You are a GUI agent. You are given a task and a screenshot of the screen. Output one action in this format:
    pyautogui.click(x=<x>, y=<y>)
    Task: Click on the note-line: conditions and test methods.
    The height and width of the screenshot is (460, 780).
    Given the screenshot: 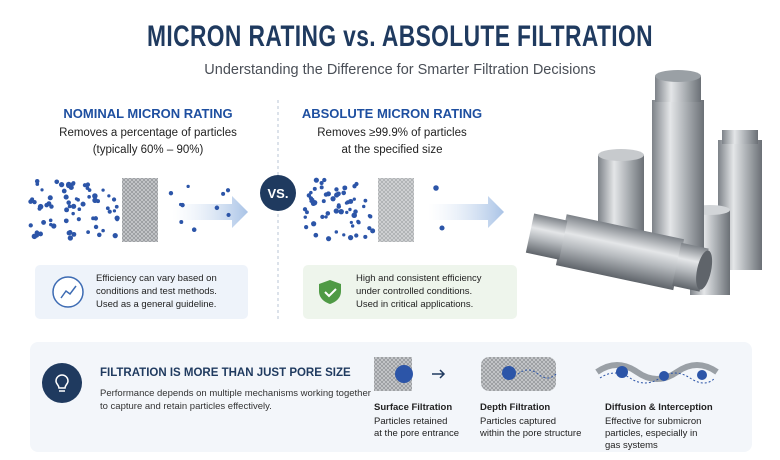 What is the action you would take?
    pyautogui.click(x=156, y=291)
    